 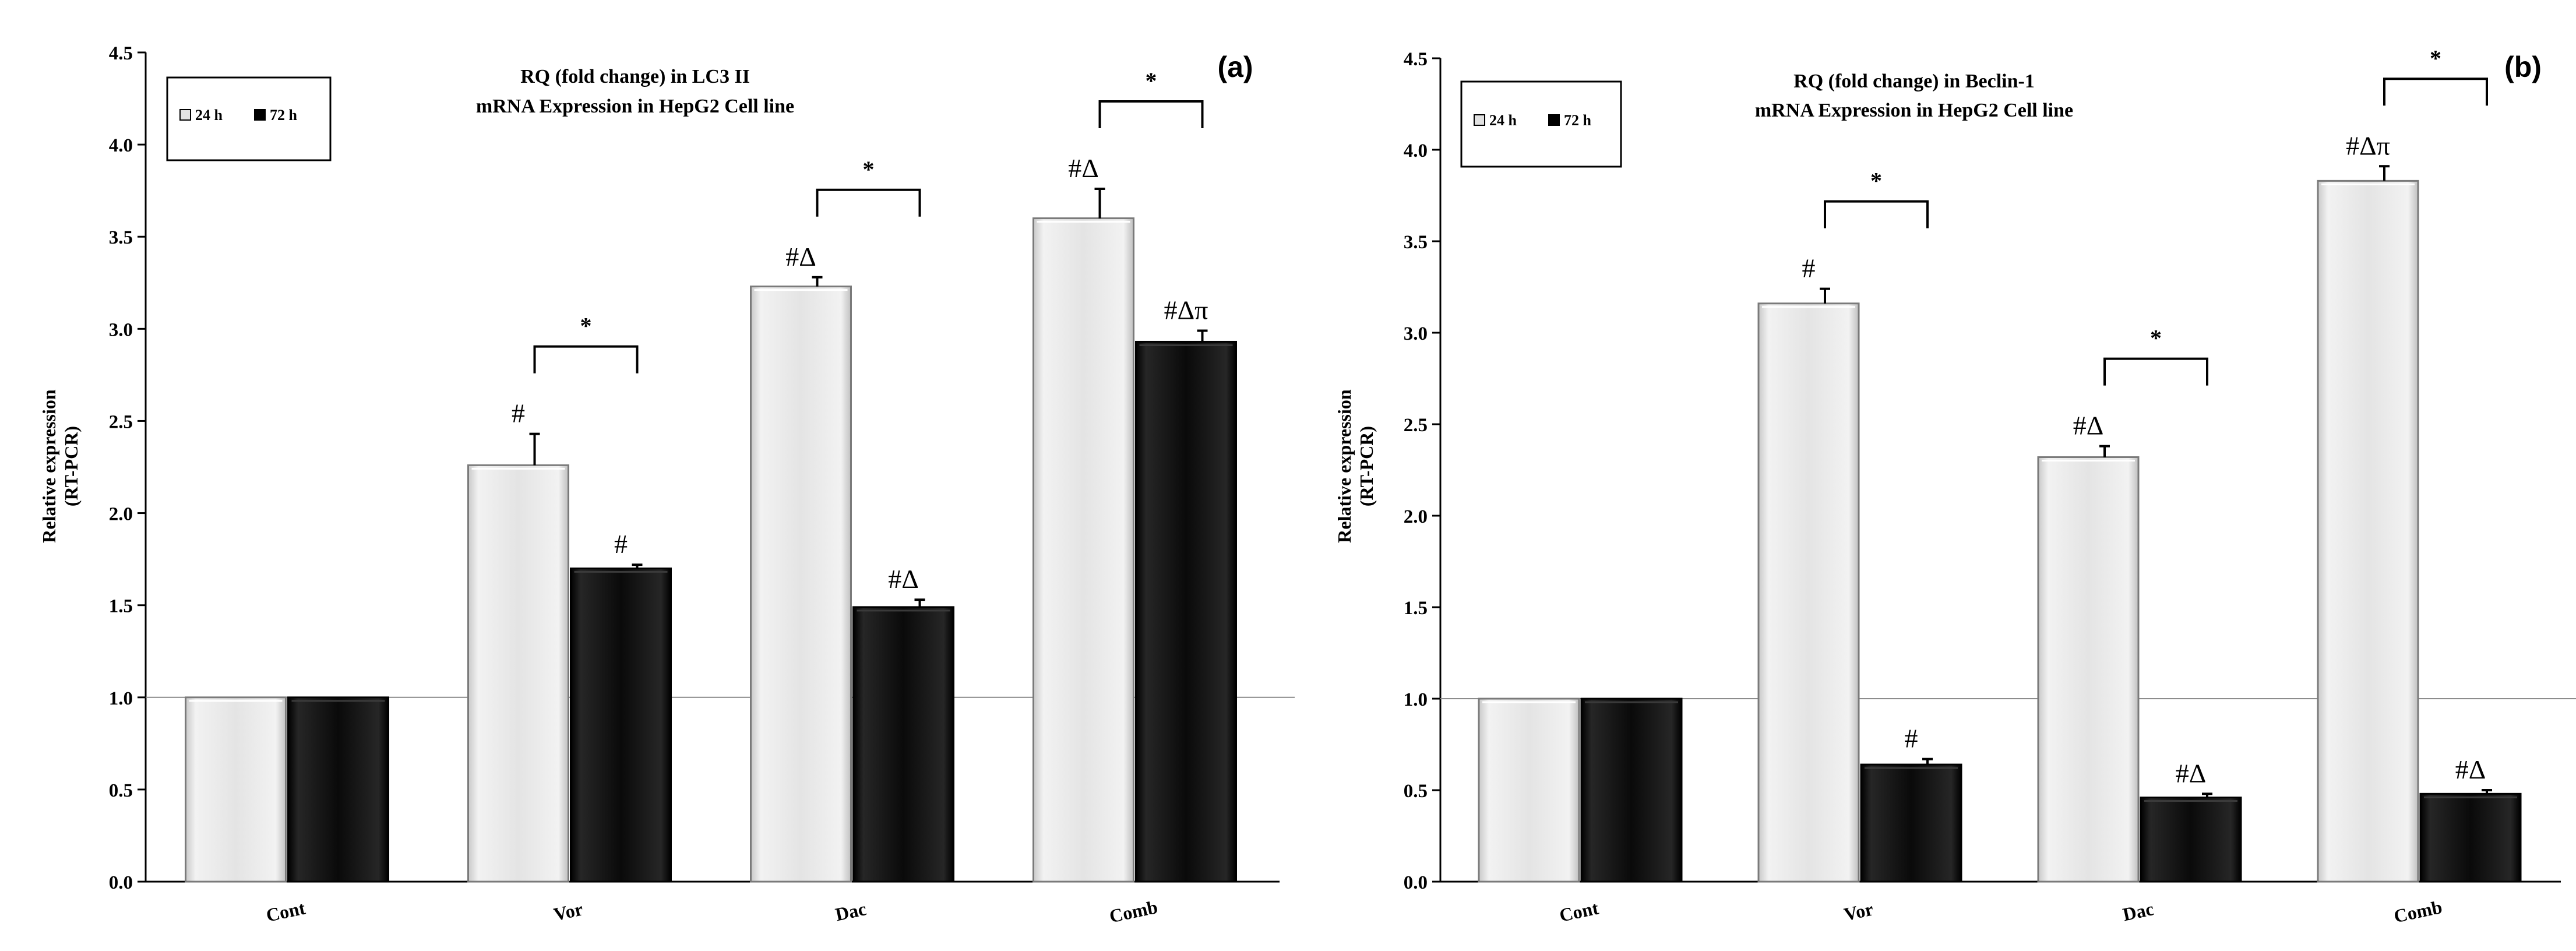 What do you see at coordinates (635, 76) in the screenshot?
I see `chart-title: RQ (fold change) in LC3 II` at bounding box center [635, 76].